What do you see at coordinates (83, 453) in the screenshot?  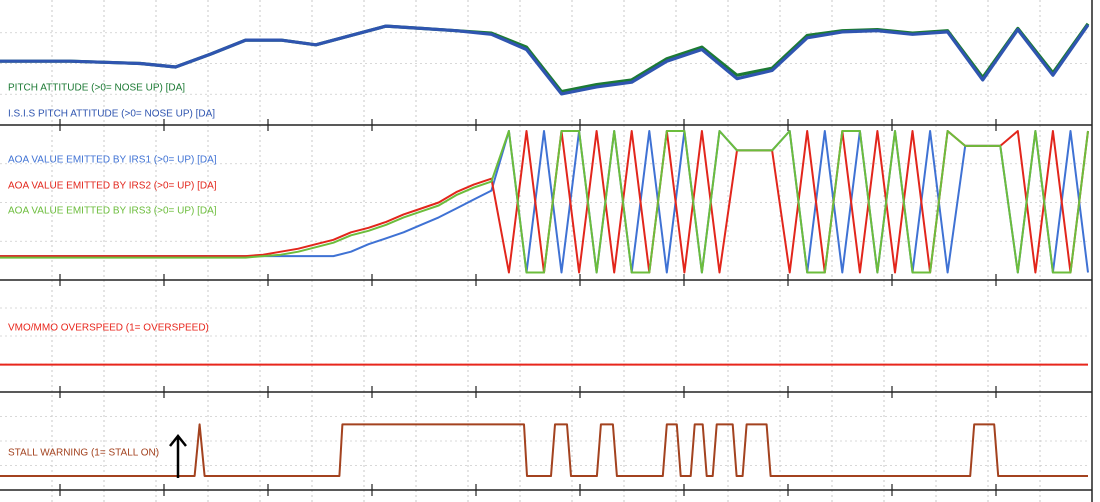 I see `legend-label: STALL WARNING (1= STALL ON)` at bounding box center [83, 453].